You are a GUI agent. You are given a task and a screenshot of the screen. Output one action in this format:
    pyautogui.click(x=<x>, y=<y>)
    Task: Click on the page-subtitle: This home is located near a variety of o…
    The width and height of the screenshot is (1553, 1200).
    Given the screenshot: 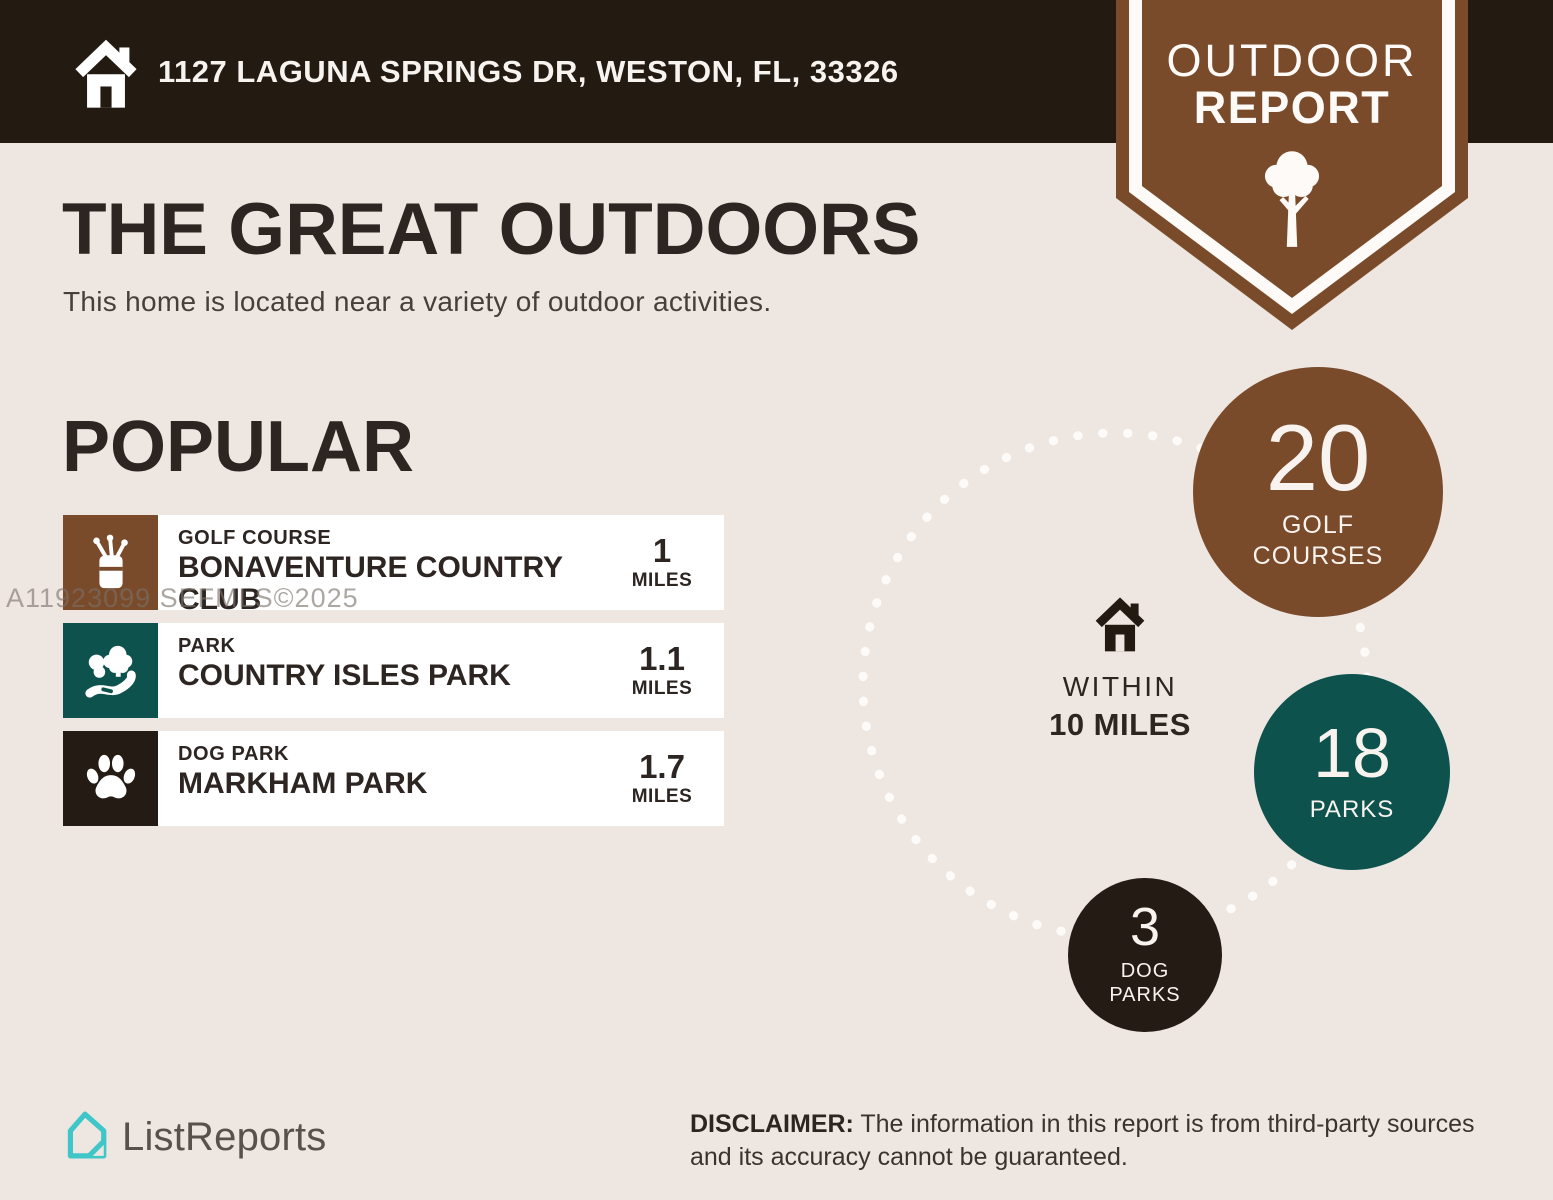 What is the action you would take?
    pyautogui.click(x=417, y=301)
    